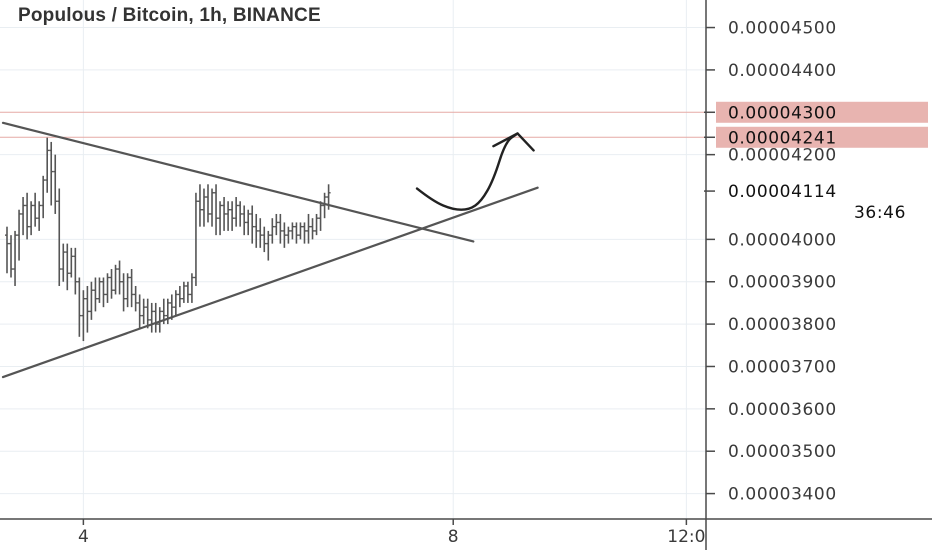  I want to click on y-tick-label: 0.00003800, so click(782, 325).